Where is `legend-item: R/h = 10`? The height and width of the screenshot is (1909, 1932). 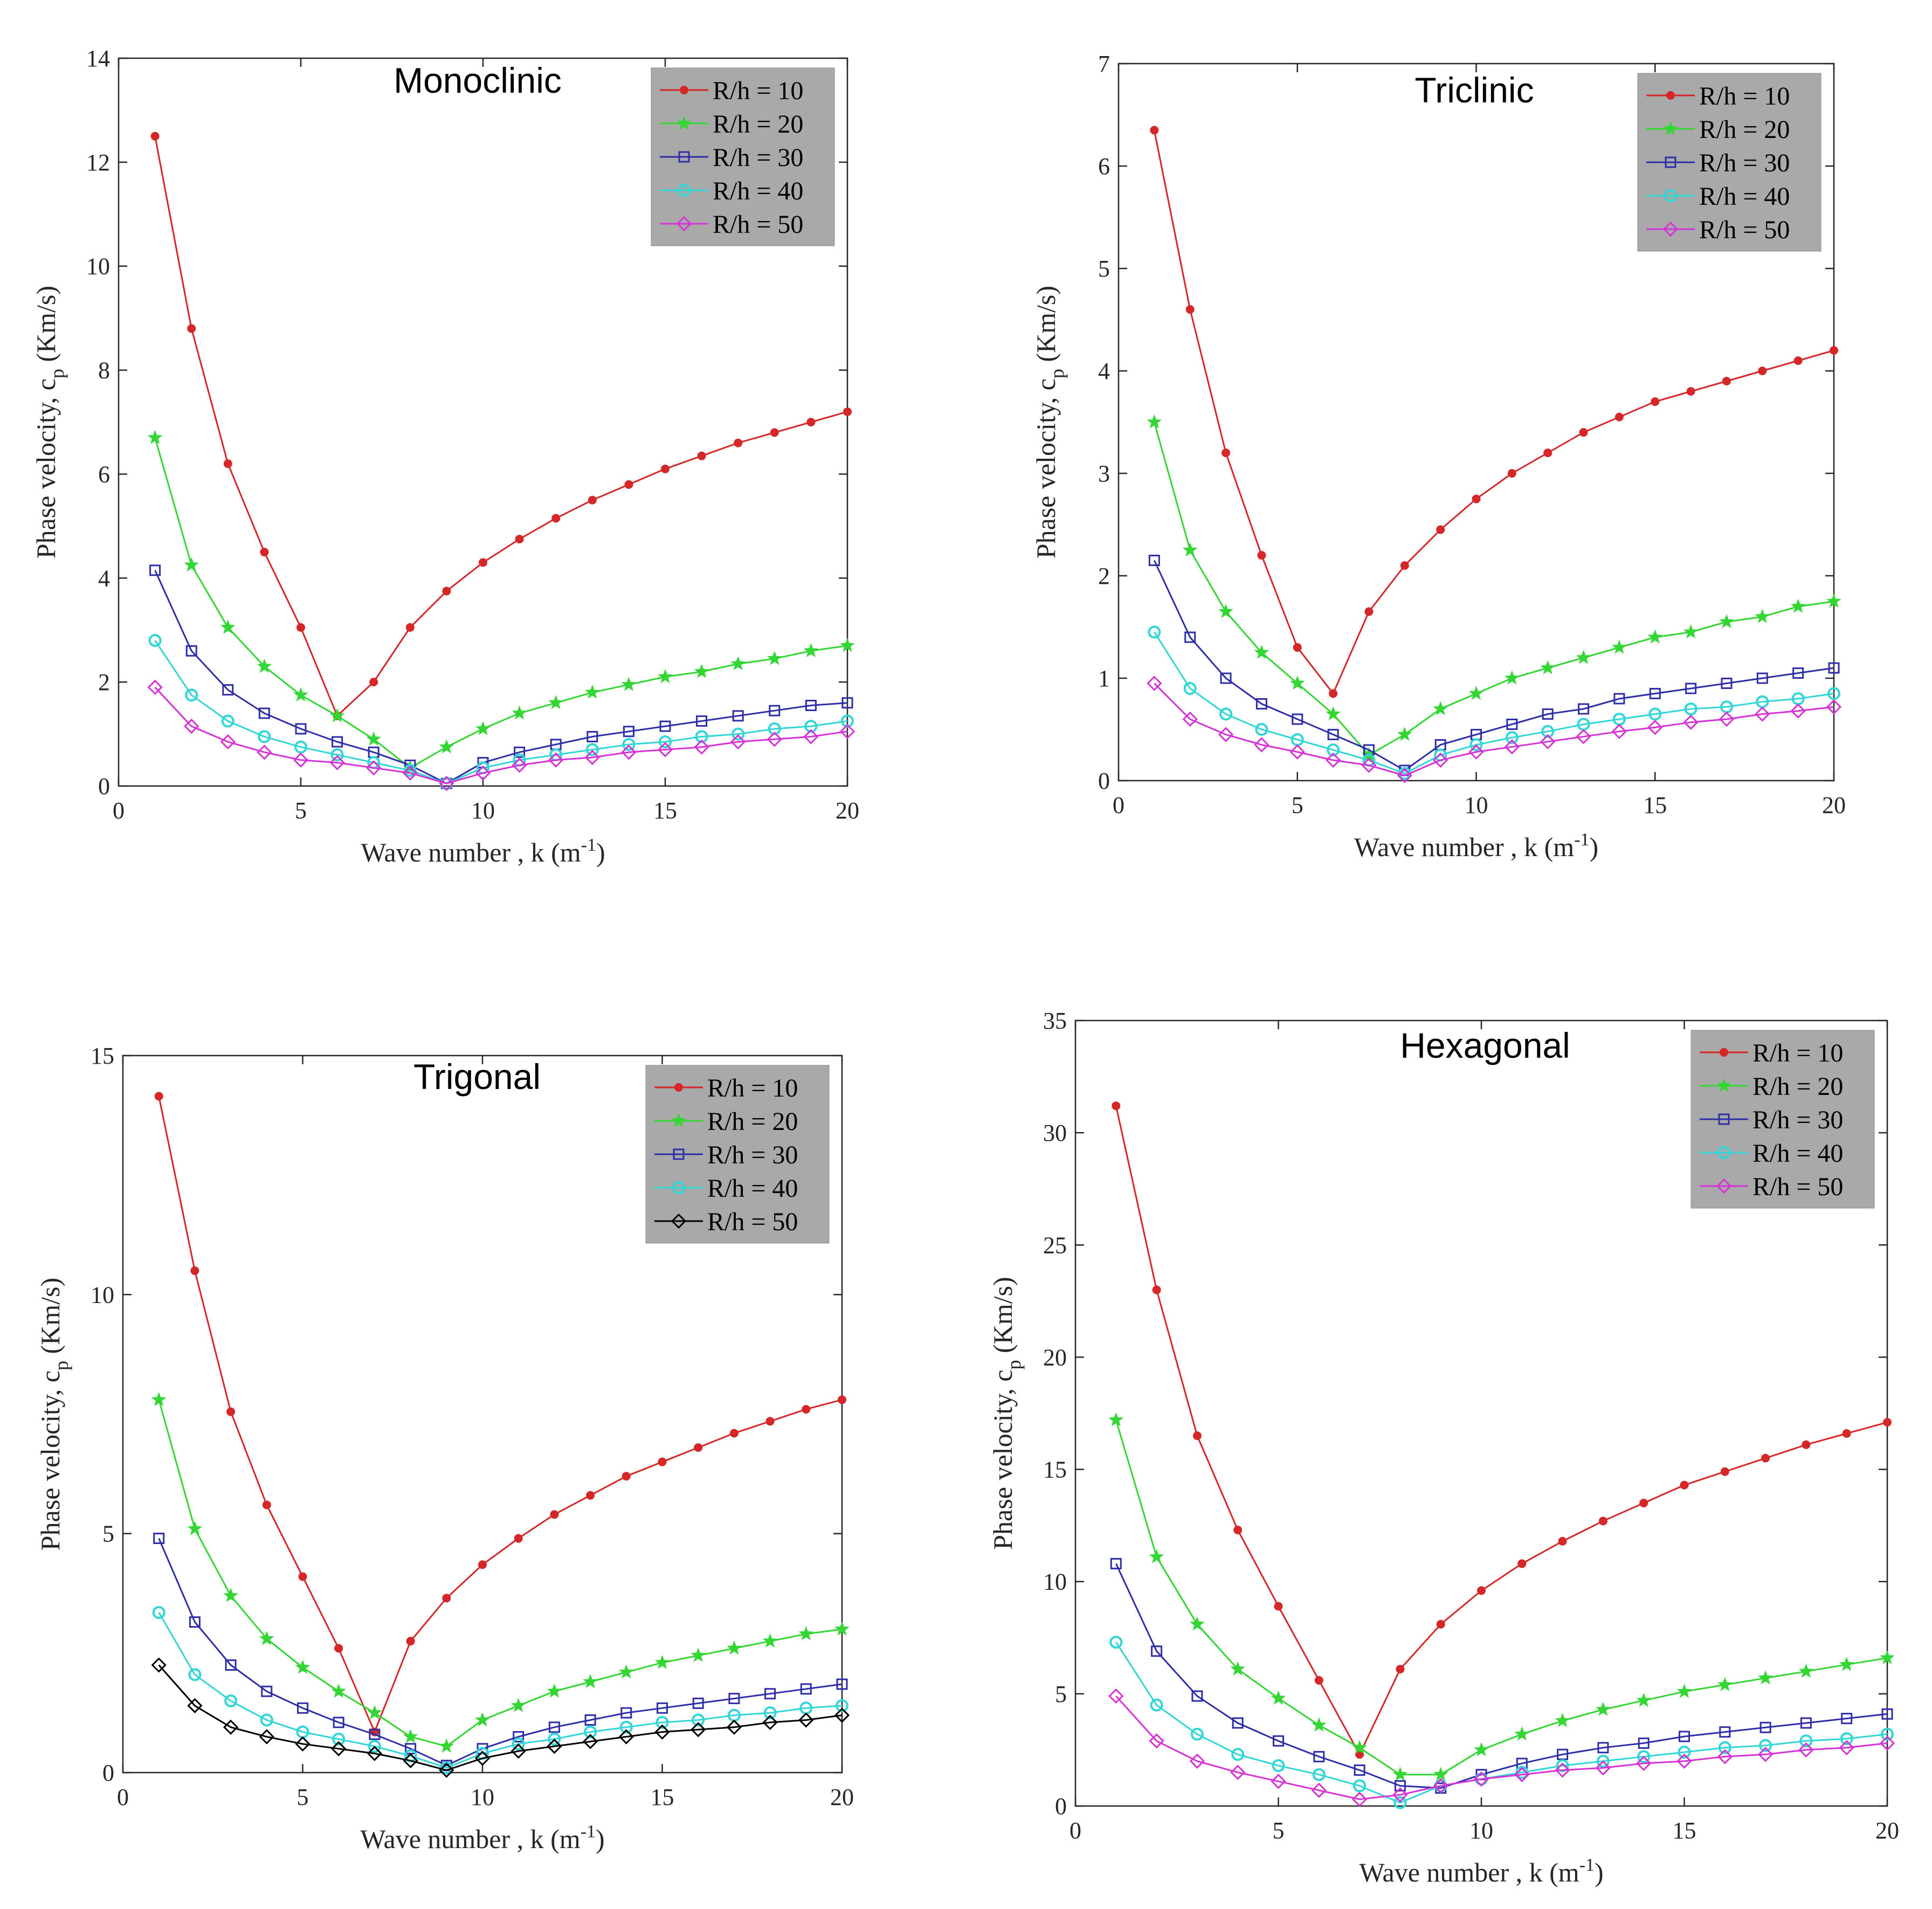
legend-item: R/h = 10 is located at coordinates (726, 1088).